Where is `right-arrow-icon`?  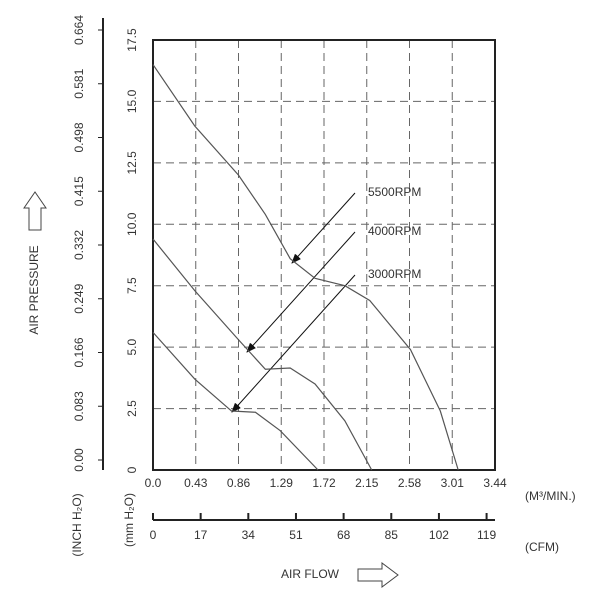 right-arrow-icon is located at coordinates (378, 575).